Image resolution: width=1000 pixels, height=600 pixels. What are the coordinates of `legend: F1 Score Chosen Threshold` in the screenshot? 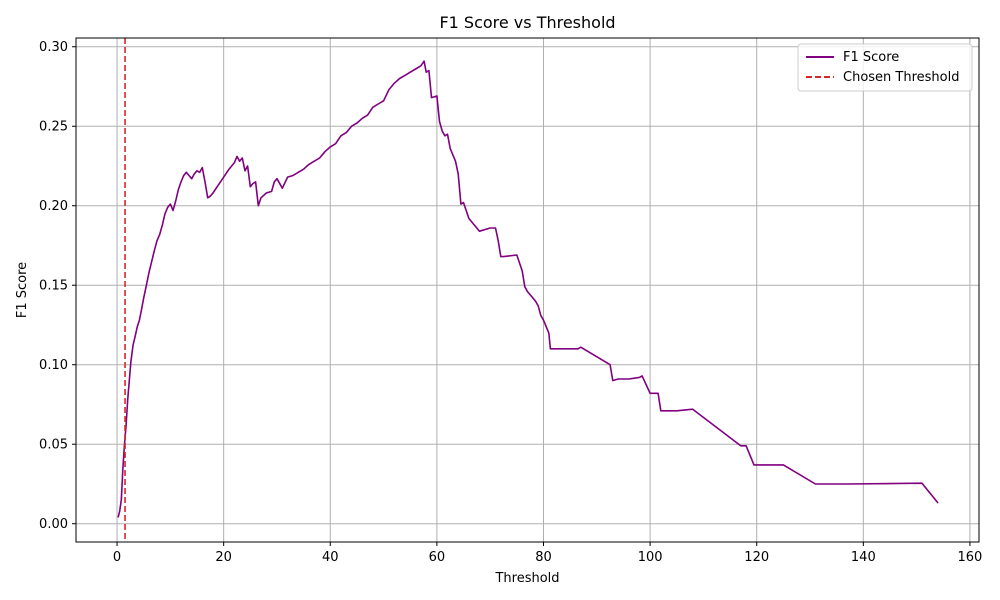 It's located at (885, 67).